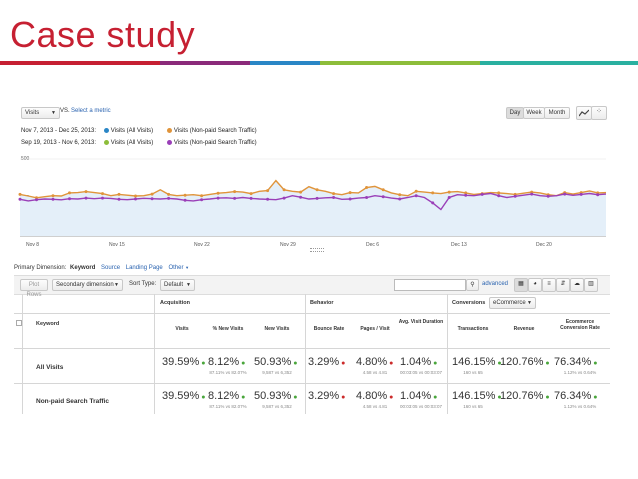 The image size is (638, 479). I want to click on column-header: % New Visits, so click(228, 329).